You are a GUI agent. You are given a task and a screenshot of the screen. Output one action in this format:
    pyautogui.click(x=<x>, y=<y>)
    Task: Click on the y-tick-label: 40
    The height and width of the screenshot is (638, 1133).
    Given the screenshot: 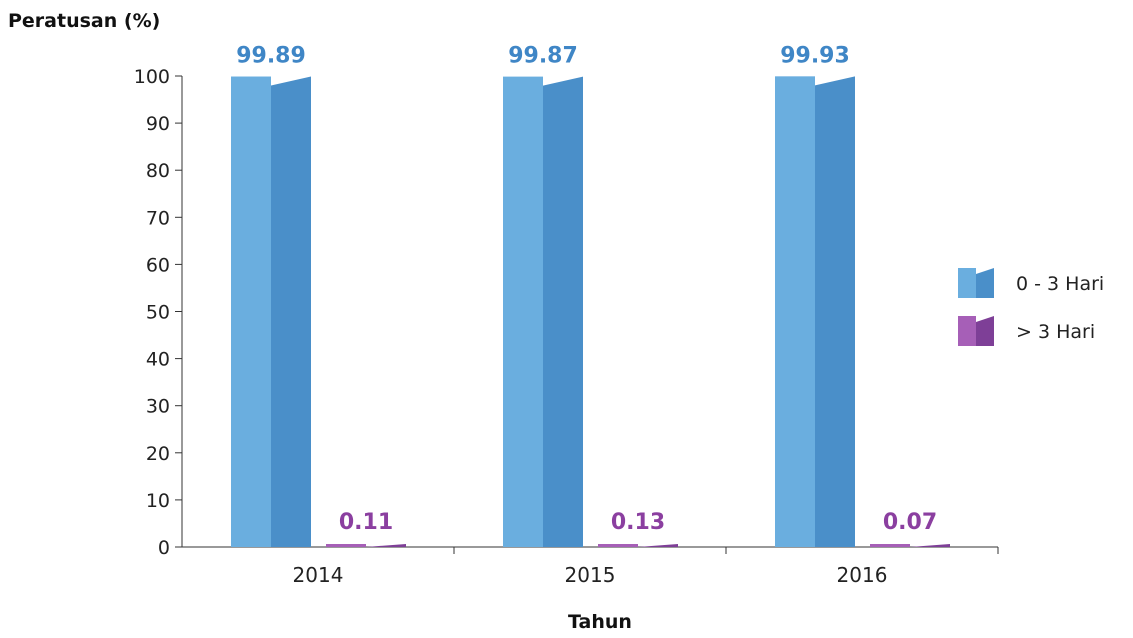 What is the action you would take?
    pyautogui.click(x=158, y=360)
    